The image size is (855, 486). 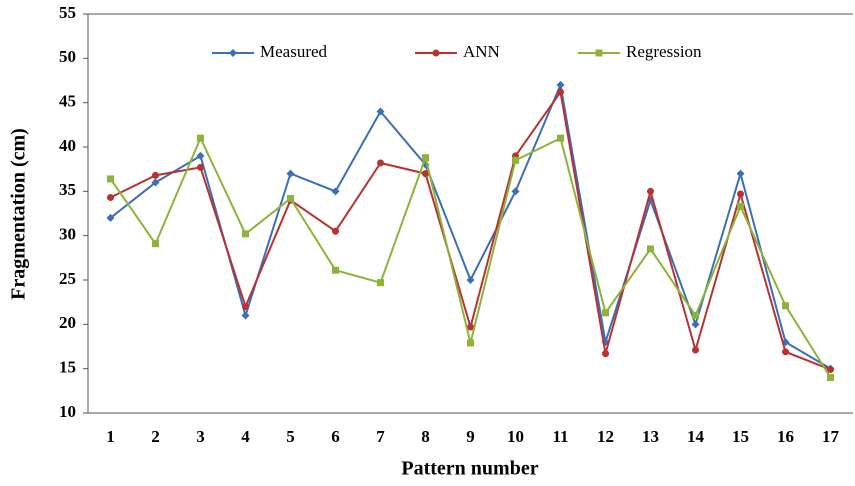 What do you see at coordinates (380, 436) in the screenshot?
I see `x-tick-label: 7` at bounding box center [380, 436].